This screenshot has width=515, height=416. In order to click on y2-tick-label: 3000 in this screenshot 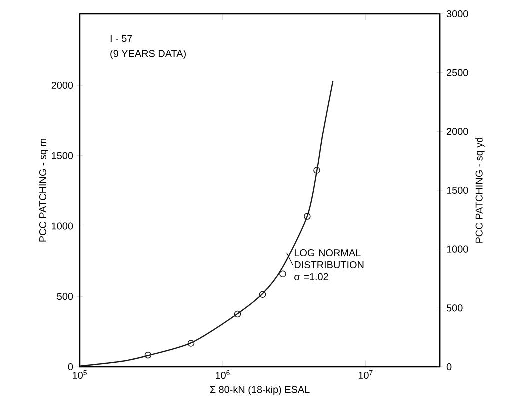, I will do `click(457, 14)`.